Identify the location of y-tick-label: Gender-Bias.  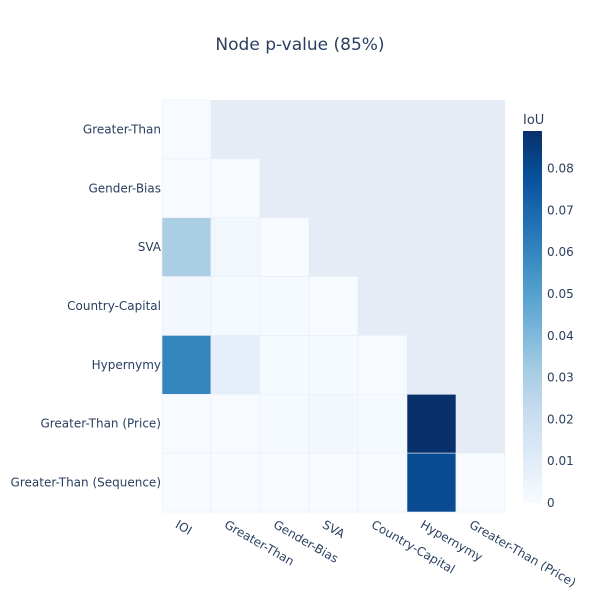
(124, 188).